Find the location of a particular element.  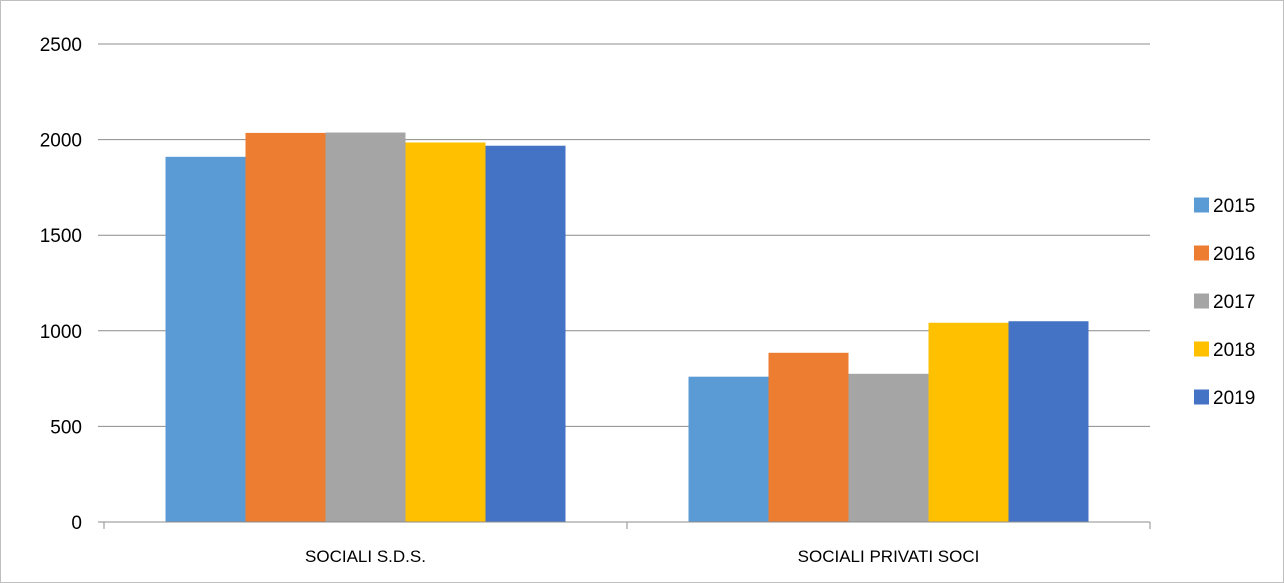

legend-item-2015: 2015 is located at coordinates (1224, 206).